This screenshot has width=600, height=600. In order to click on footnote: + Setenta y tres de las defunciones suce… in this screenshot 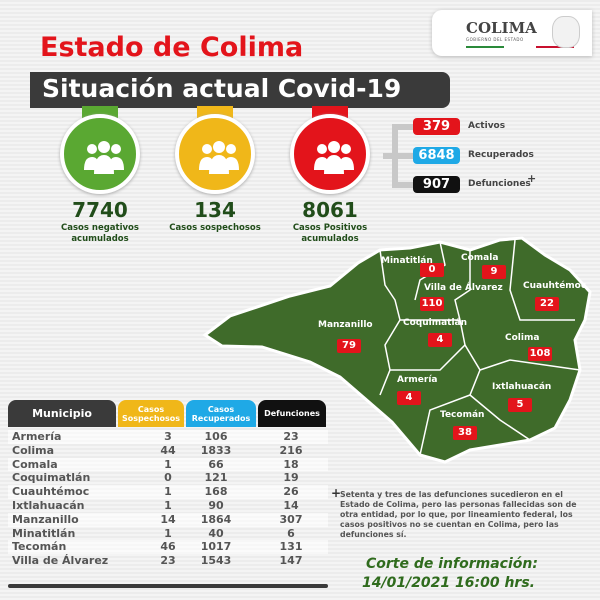, I will do `click(460, 513)`.